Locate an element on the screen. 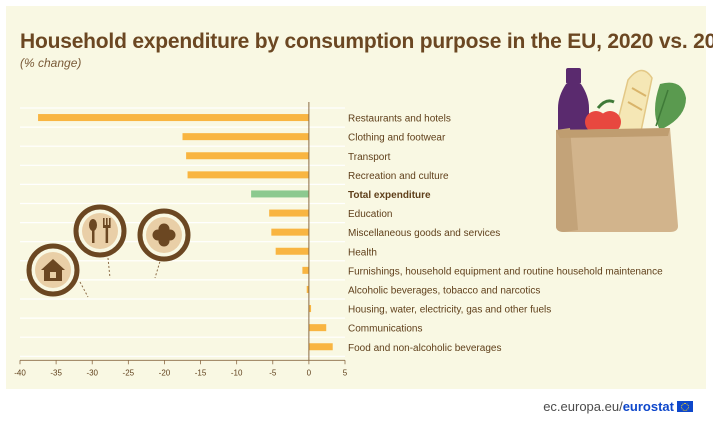 The height and width of the screenshot is (423, 713). category-label: Health is located at coordinates (362, 252).